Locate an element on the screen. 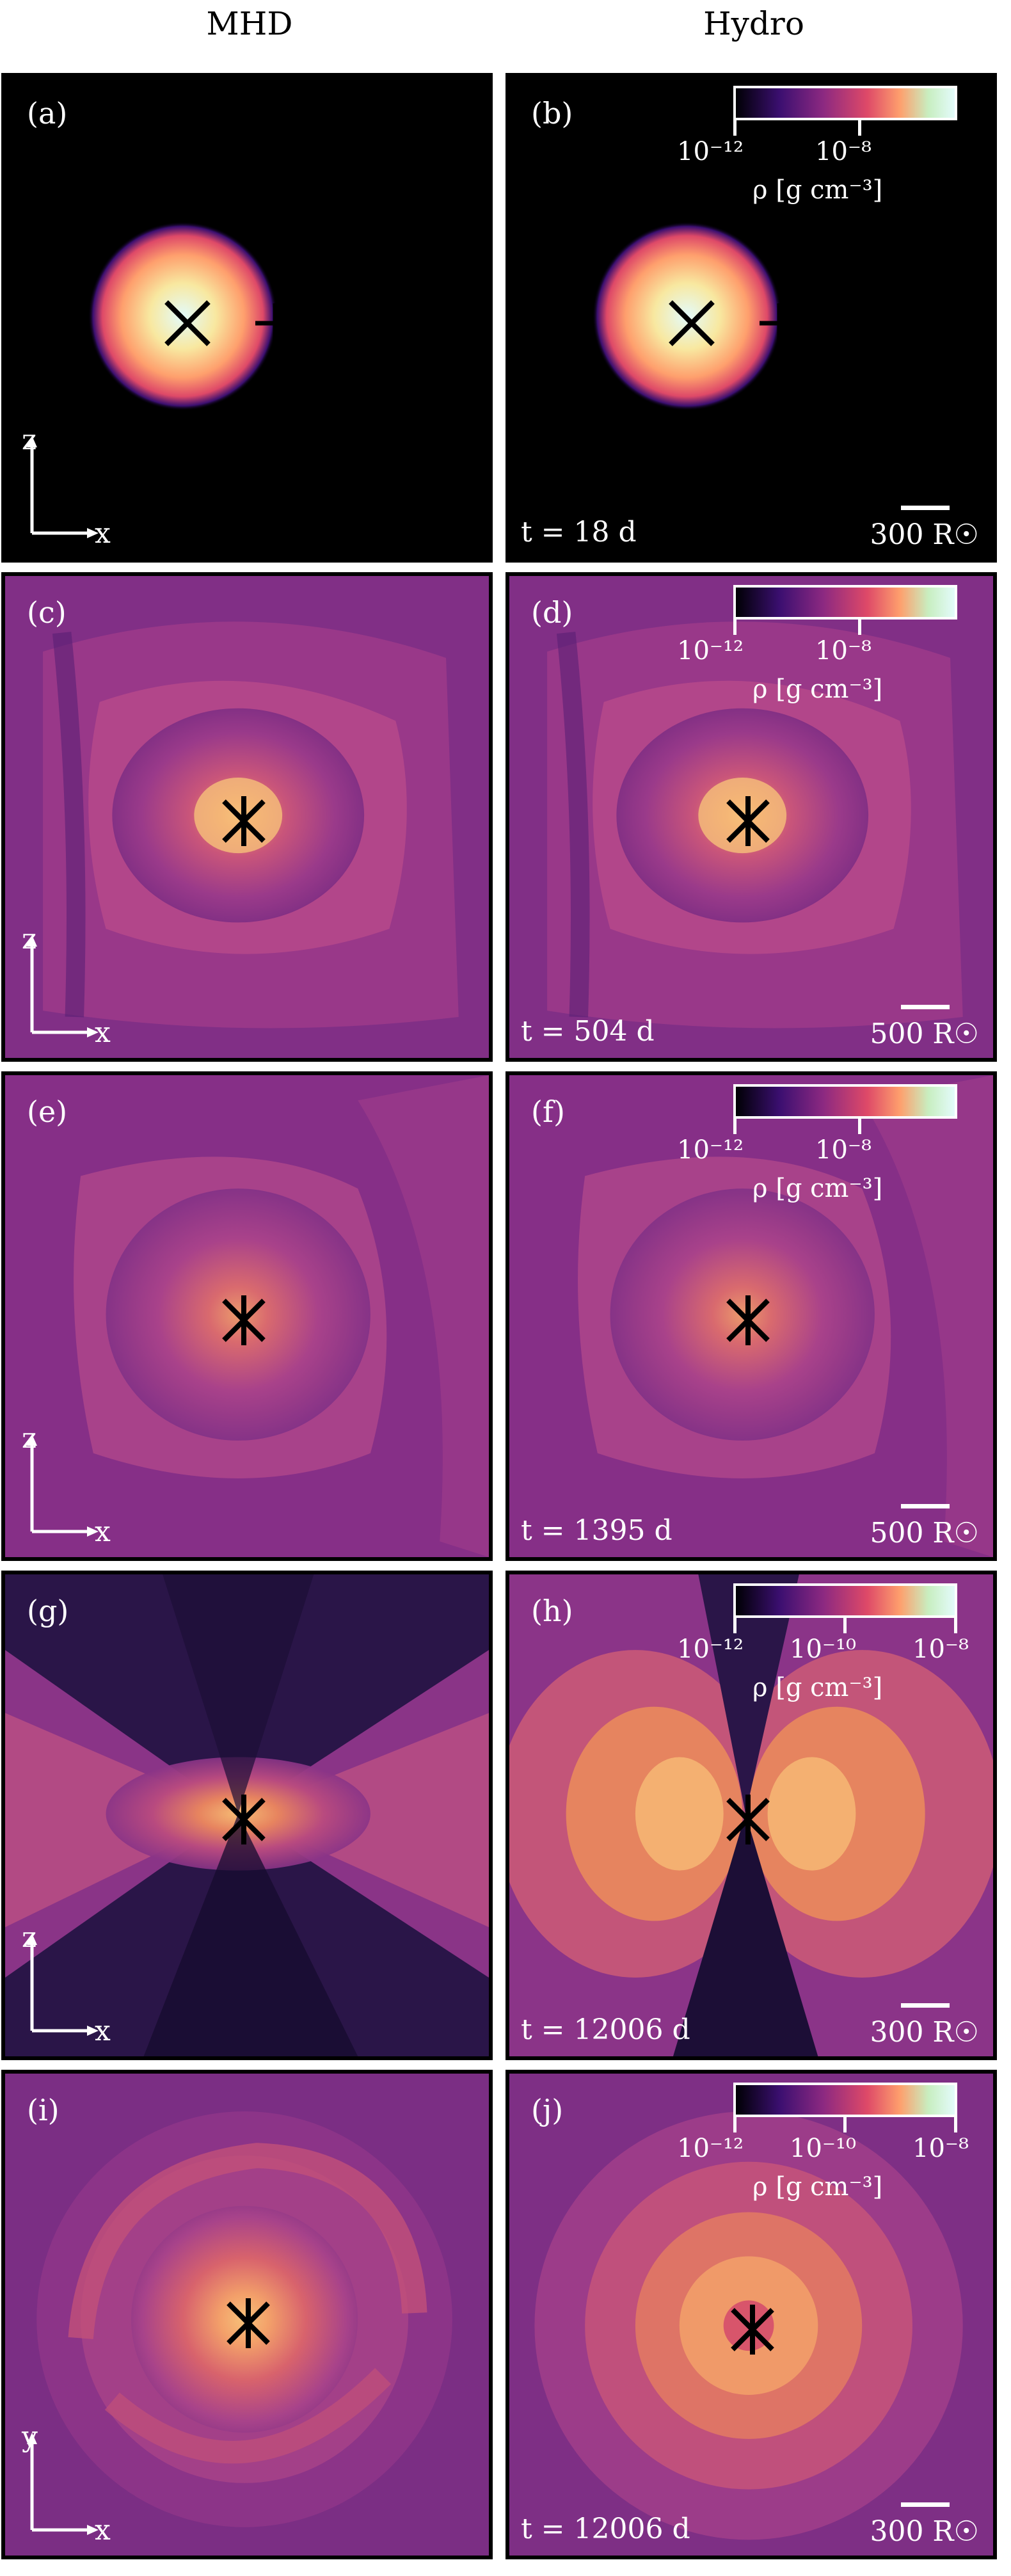  panel-e: (e) x z is located at coordinates (247, 1316).